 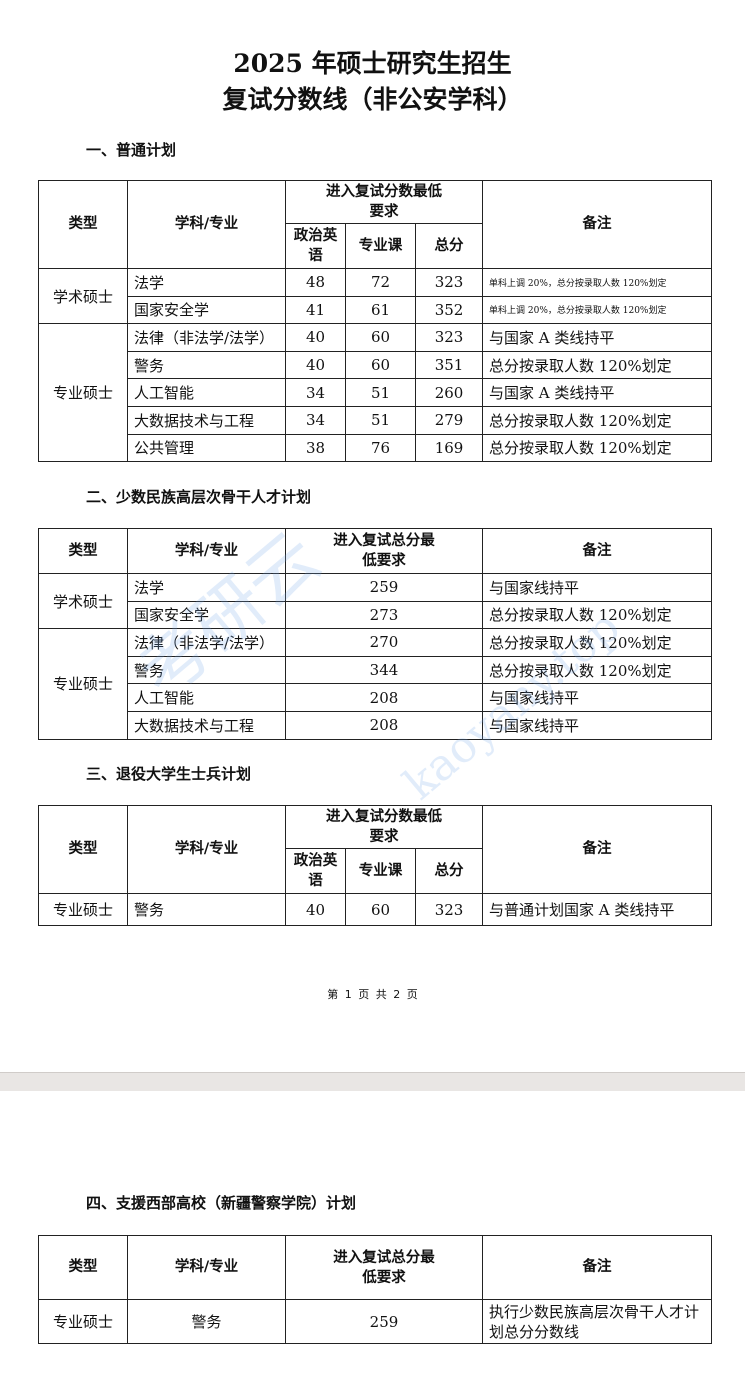 I want to click on cell-score: 260, so click(x=449, y=392).